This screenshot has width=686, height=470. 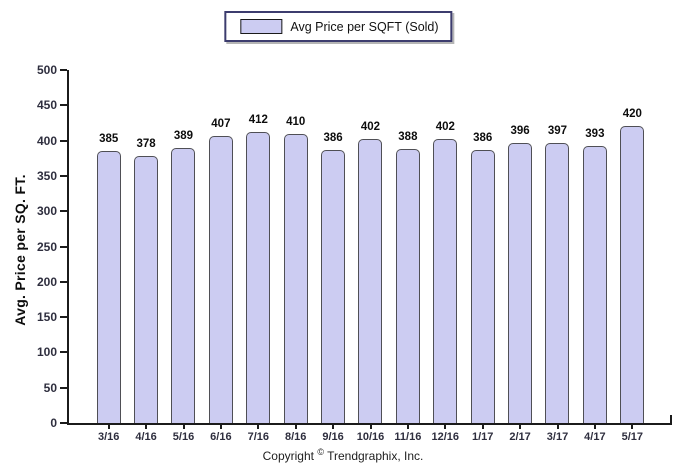 I want to click on x-axis-end-tick, so click(x=671, y=419).